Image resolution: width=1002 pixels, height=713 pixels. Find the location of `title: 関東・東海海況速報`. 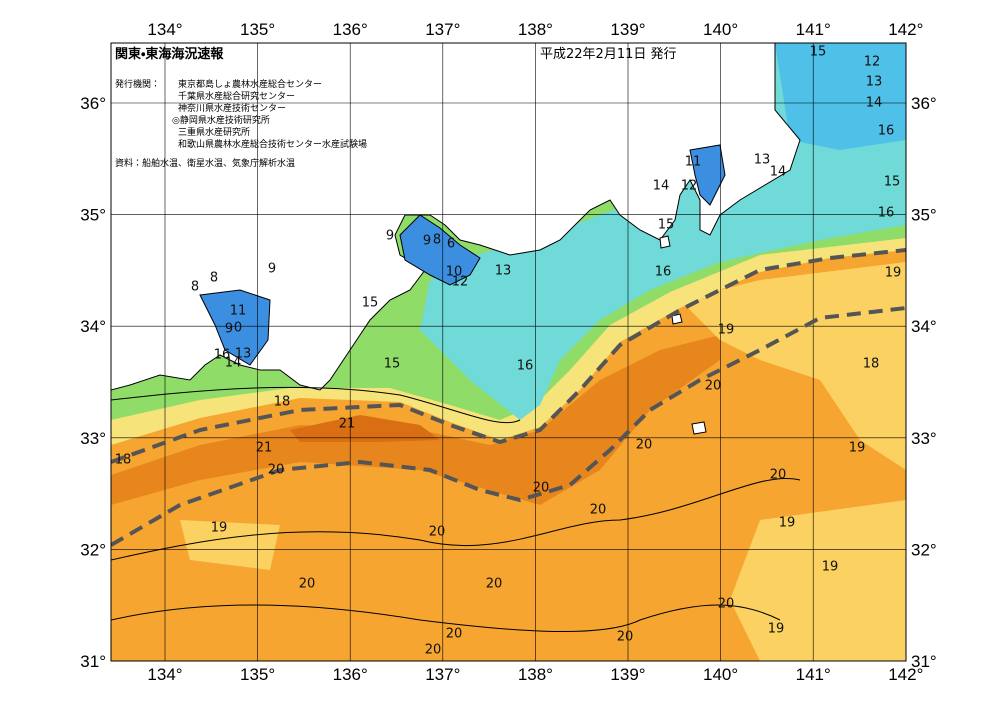

title: 関東・東海海況速報 is located at coordinates (169, 54).